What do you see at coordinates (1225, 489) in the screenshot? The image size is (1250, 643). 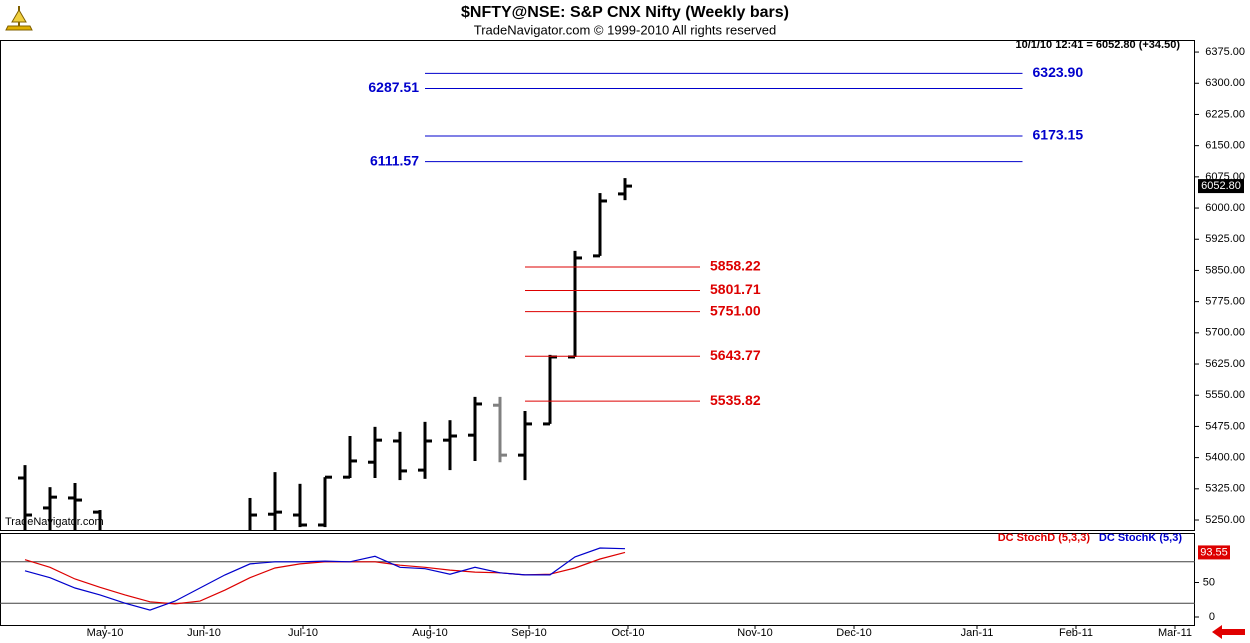 I see `y-tick-label: 5325.00` at bounding box center [1225, 489].